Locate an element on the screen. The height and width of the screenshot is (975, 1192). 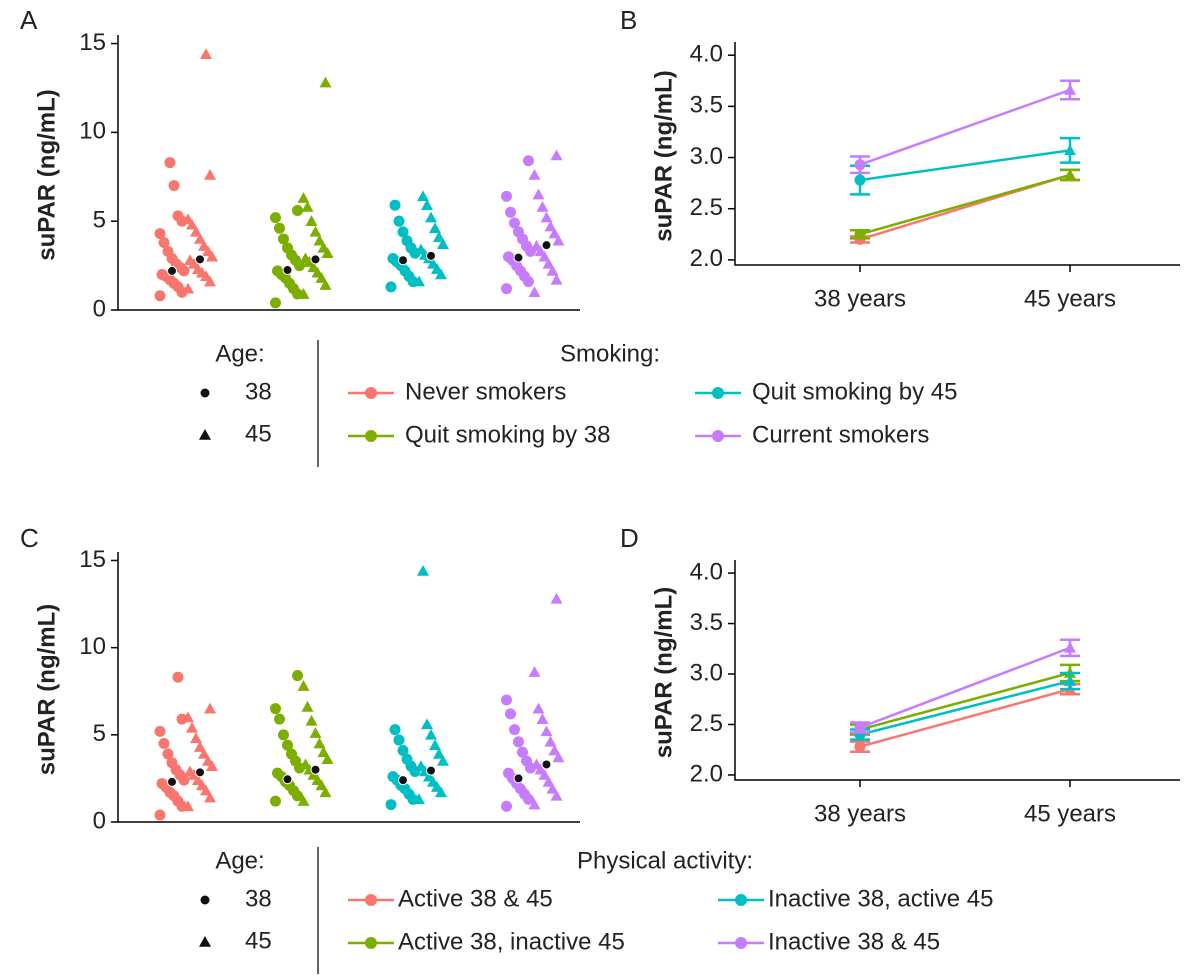
y-tick-label: 5 is located at coordinates (99, 733).